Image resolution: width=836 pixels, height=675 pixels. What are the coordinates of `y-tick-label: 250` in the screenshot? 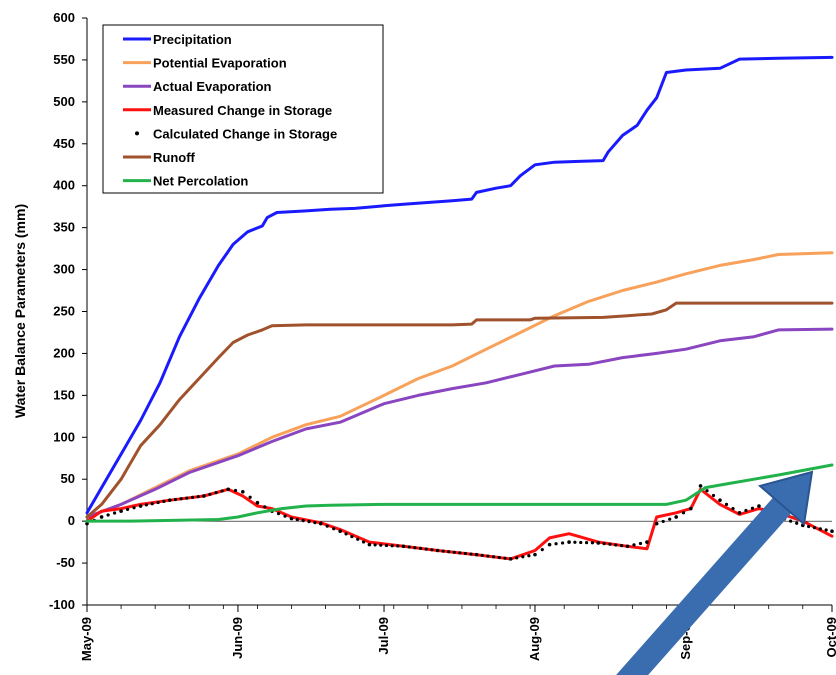 It's located at (64, 311).